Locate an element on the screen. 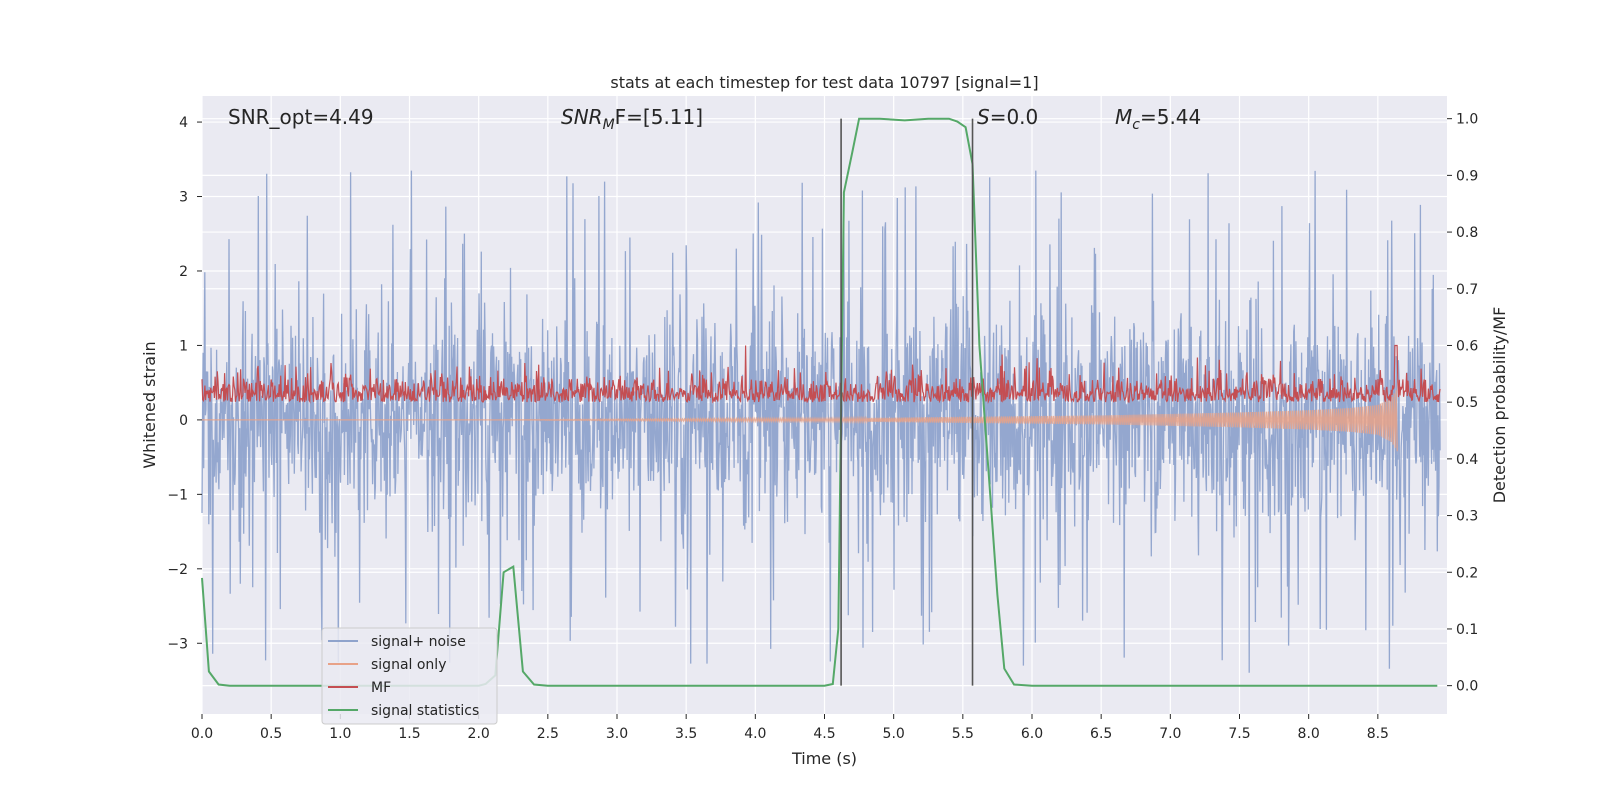 This screenshot has height=800, width=1600. y2-tick-label-1: 0.9 is located at coordinates (1467, 176).